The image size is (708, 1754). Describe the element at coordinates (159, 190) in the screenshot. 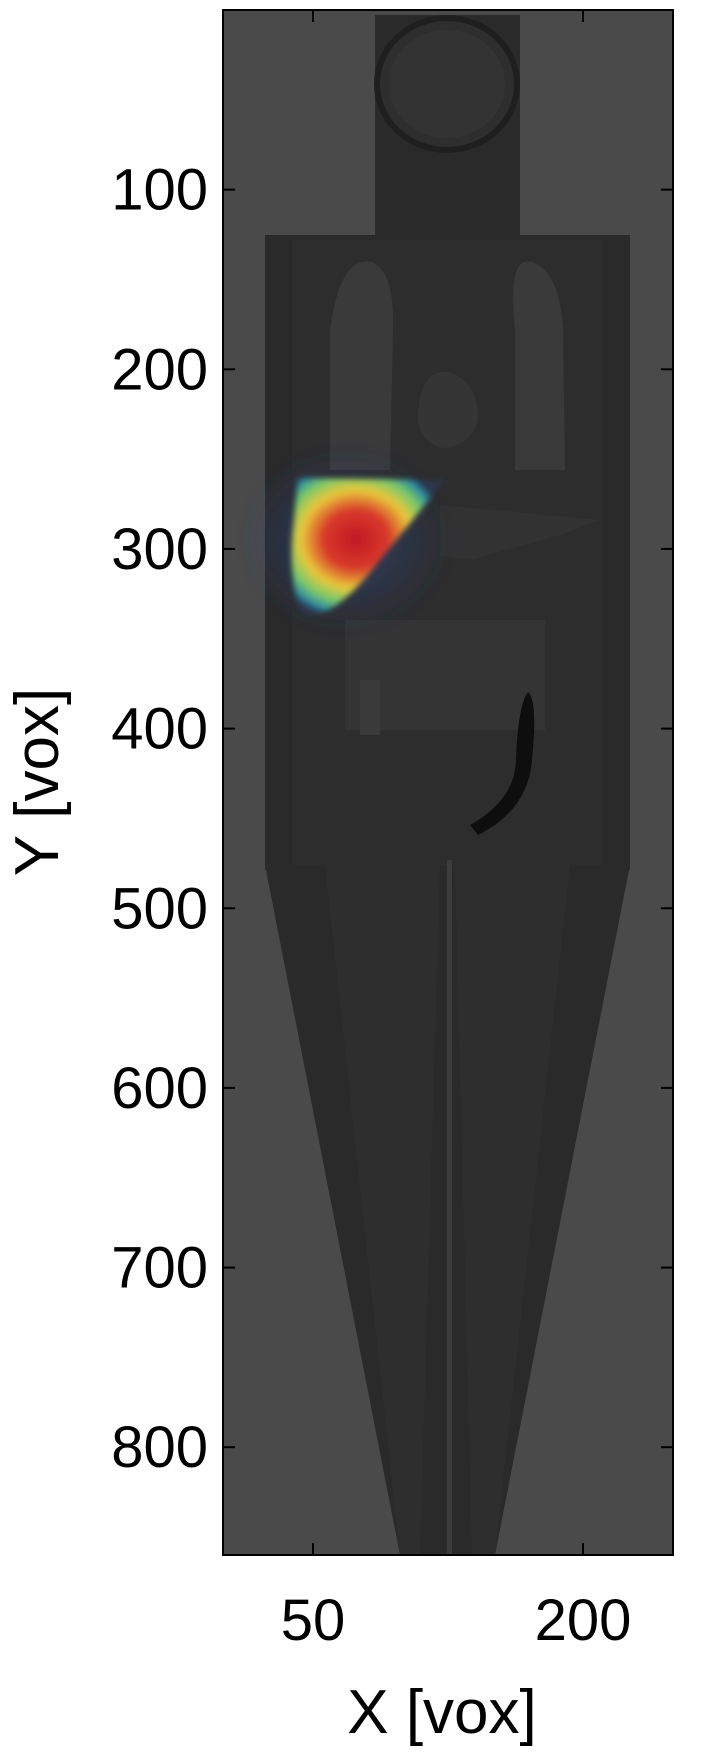

I see `y-tick-label: 100` at that location.